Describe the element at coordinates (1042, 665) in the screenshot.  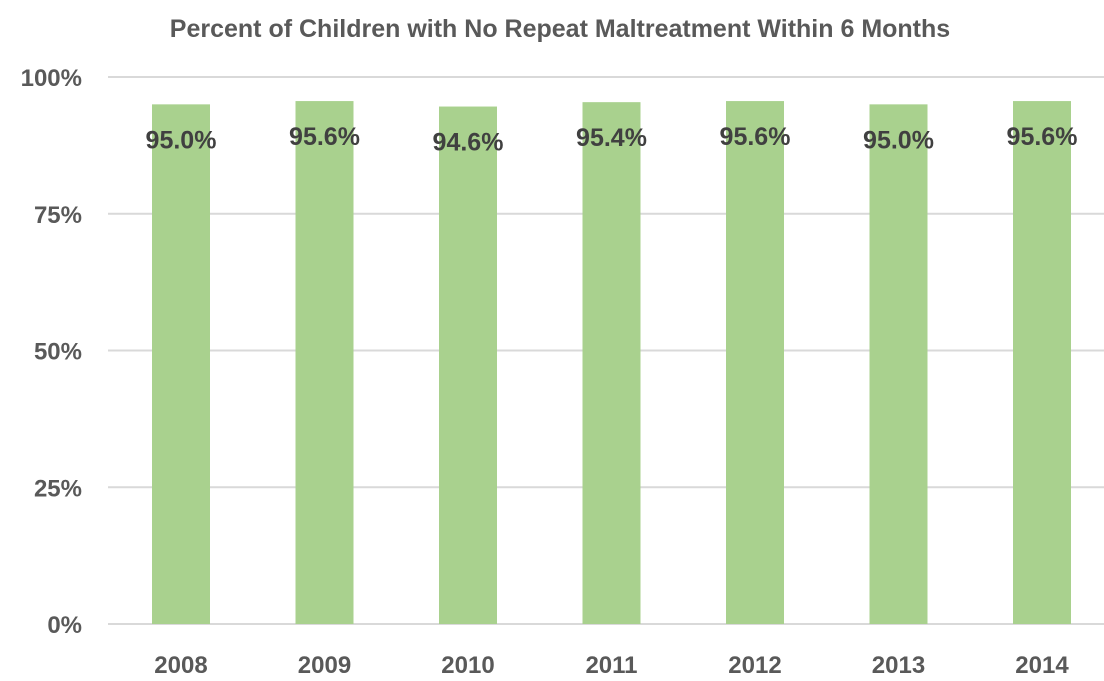
I see `x-tick-label: 2014` at that location.